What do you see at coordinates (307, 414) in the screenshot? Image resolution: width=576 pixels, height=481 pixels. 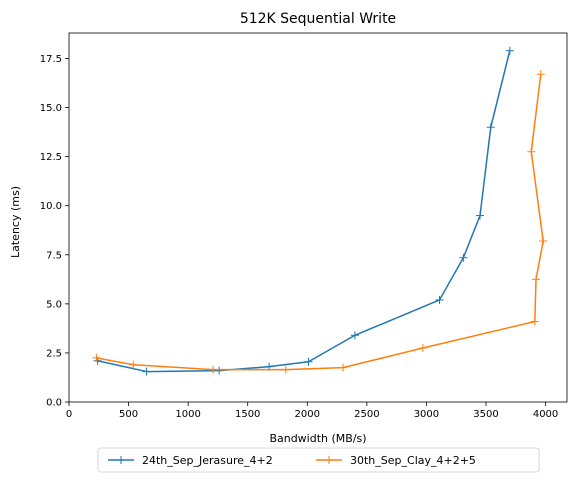 I see `x-tick-label: 2000` at bounding box center [307, 414].